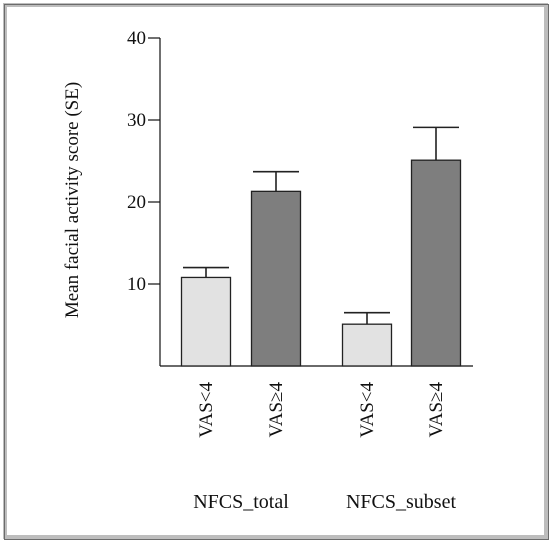 Image resolution: width=555 pixels, height=546 pixels. I want to click on y-axis-label: Mean facial activity score (SE), so click(72, 200).